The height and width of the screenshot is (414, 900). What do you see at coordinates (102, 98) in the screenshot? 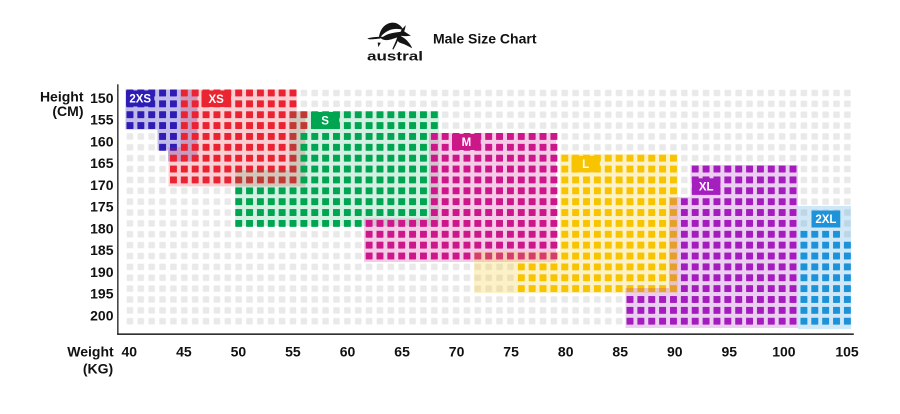
I see `svg-text: 150` at bounding box center [102, 98].